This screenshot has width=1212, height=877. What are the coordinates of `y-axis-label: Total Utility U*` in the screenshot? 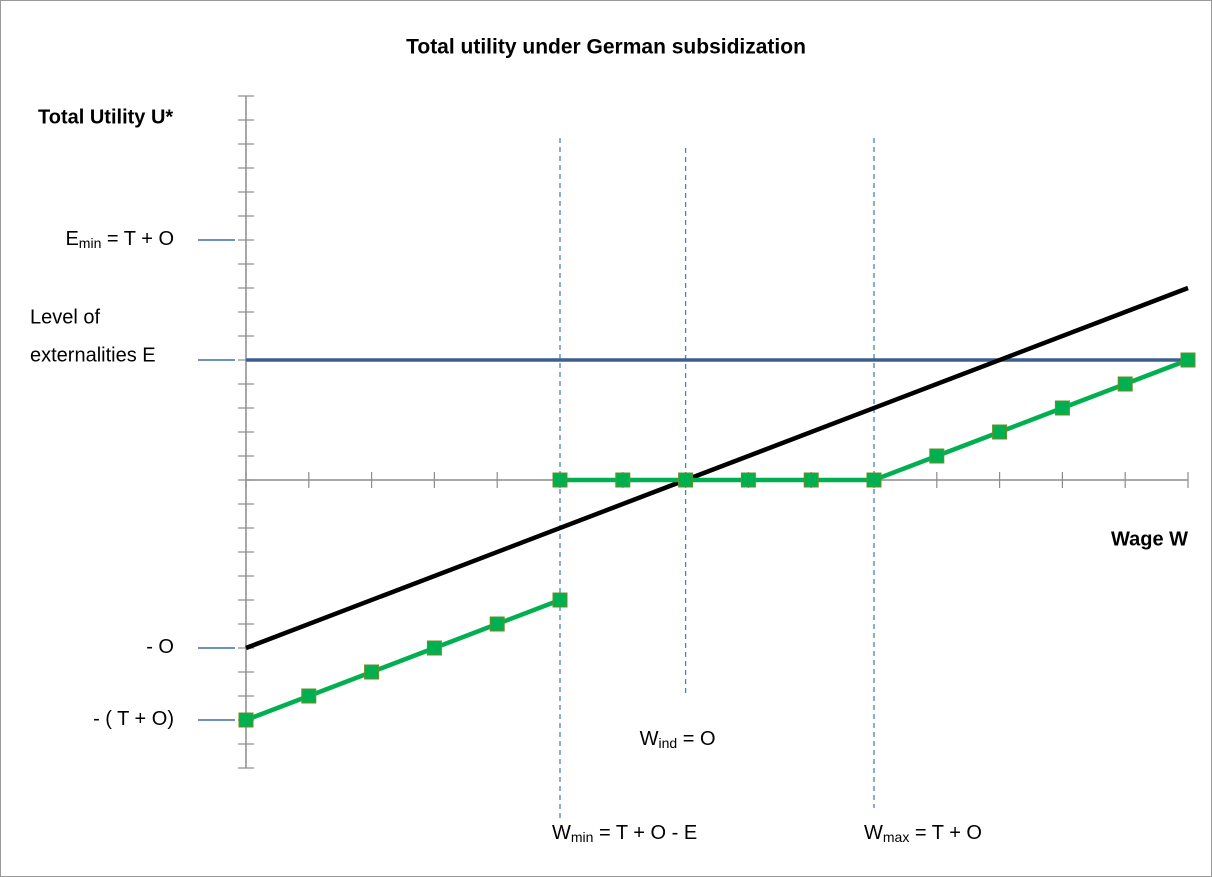 It's located at (105, 117).